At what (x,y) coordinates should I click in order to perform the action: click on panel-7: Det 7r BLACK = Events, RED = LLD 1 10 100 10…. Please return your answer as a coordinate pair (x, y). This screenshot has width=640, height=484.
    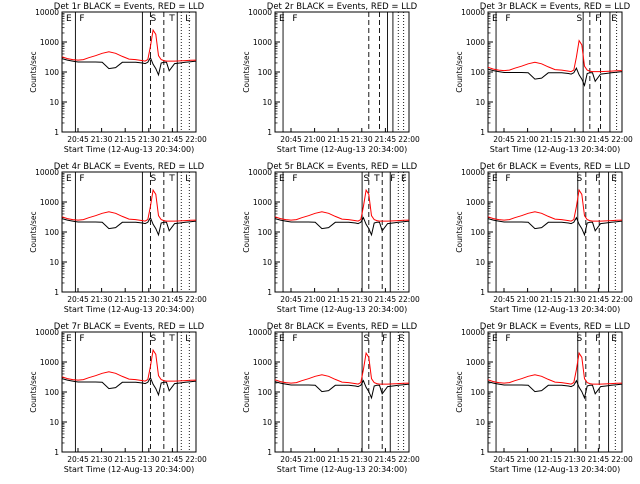
    Looking at the image, I should click on (118, 398).